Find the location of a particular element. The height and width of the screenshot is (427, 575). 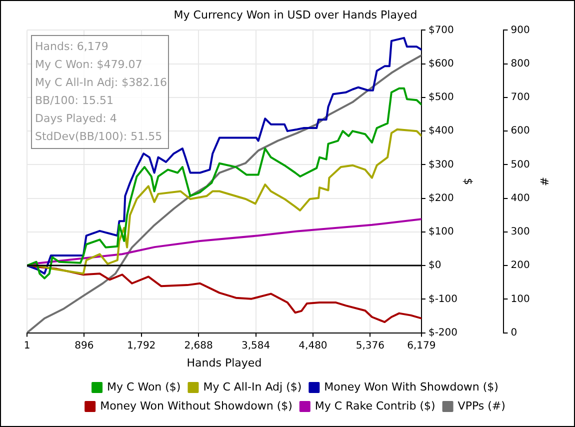

y-tick-label: $100 is located at coordinates (441, 232).